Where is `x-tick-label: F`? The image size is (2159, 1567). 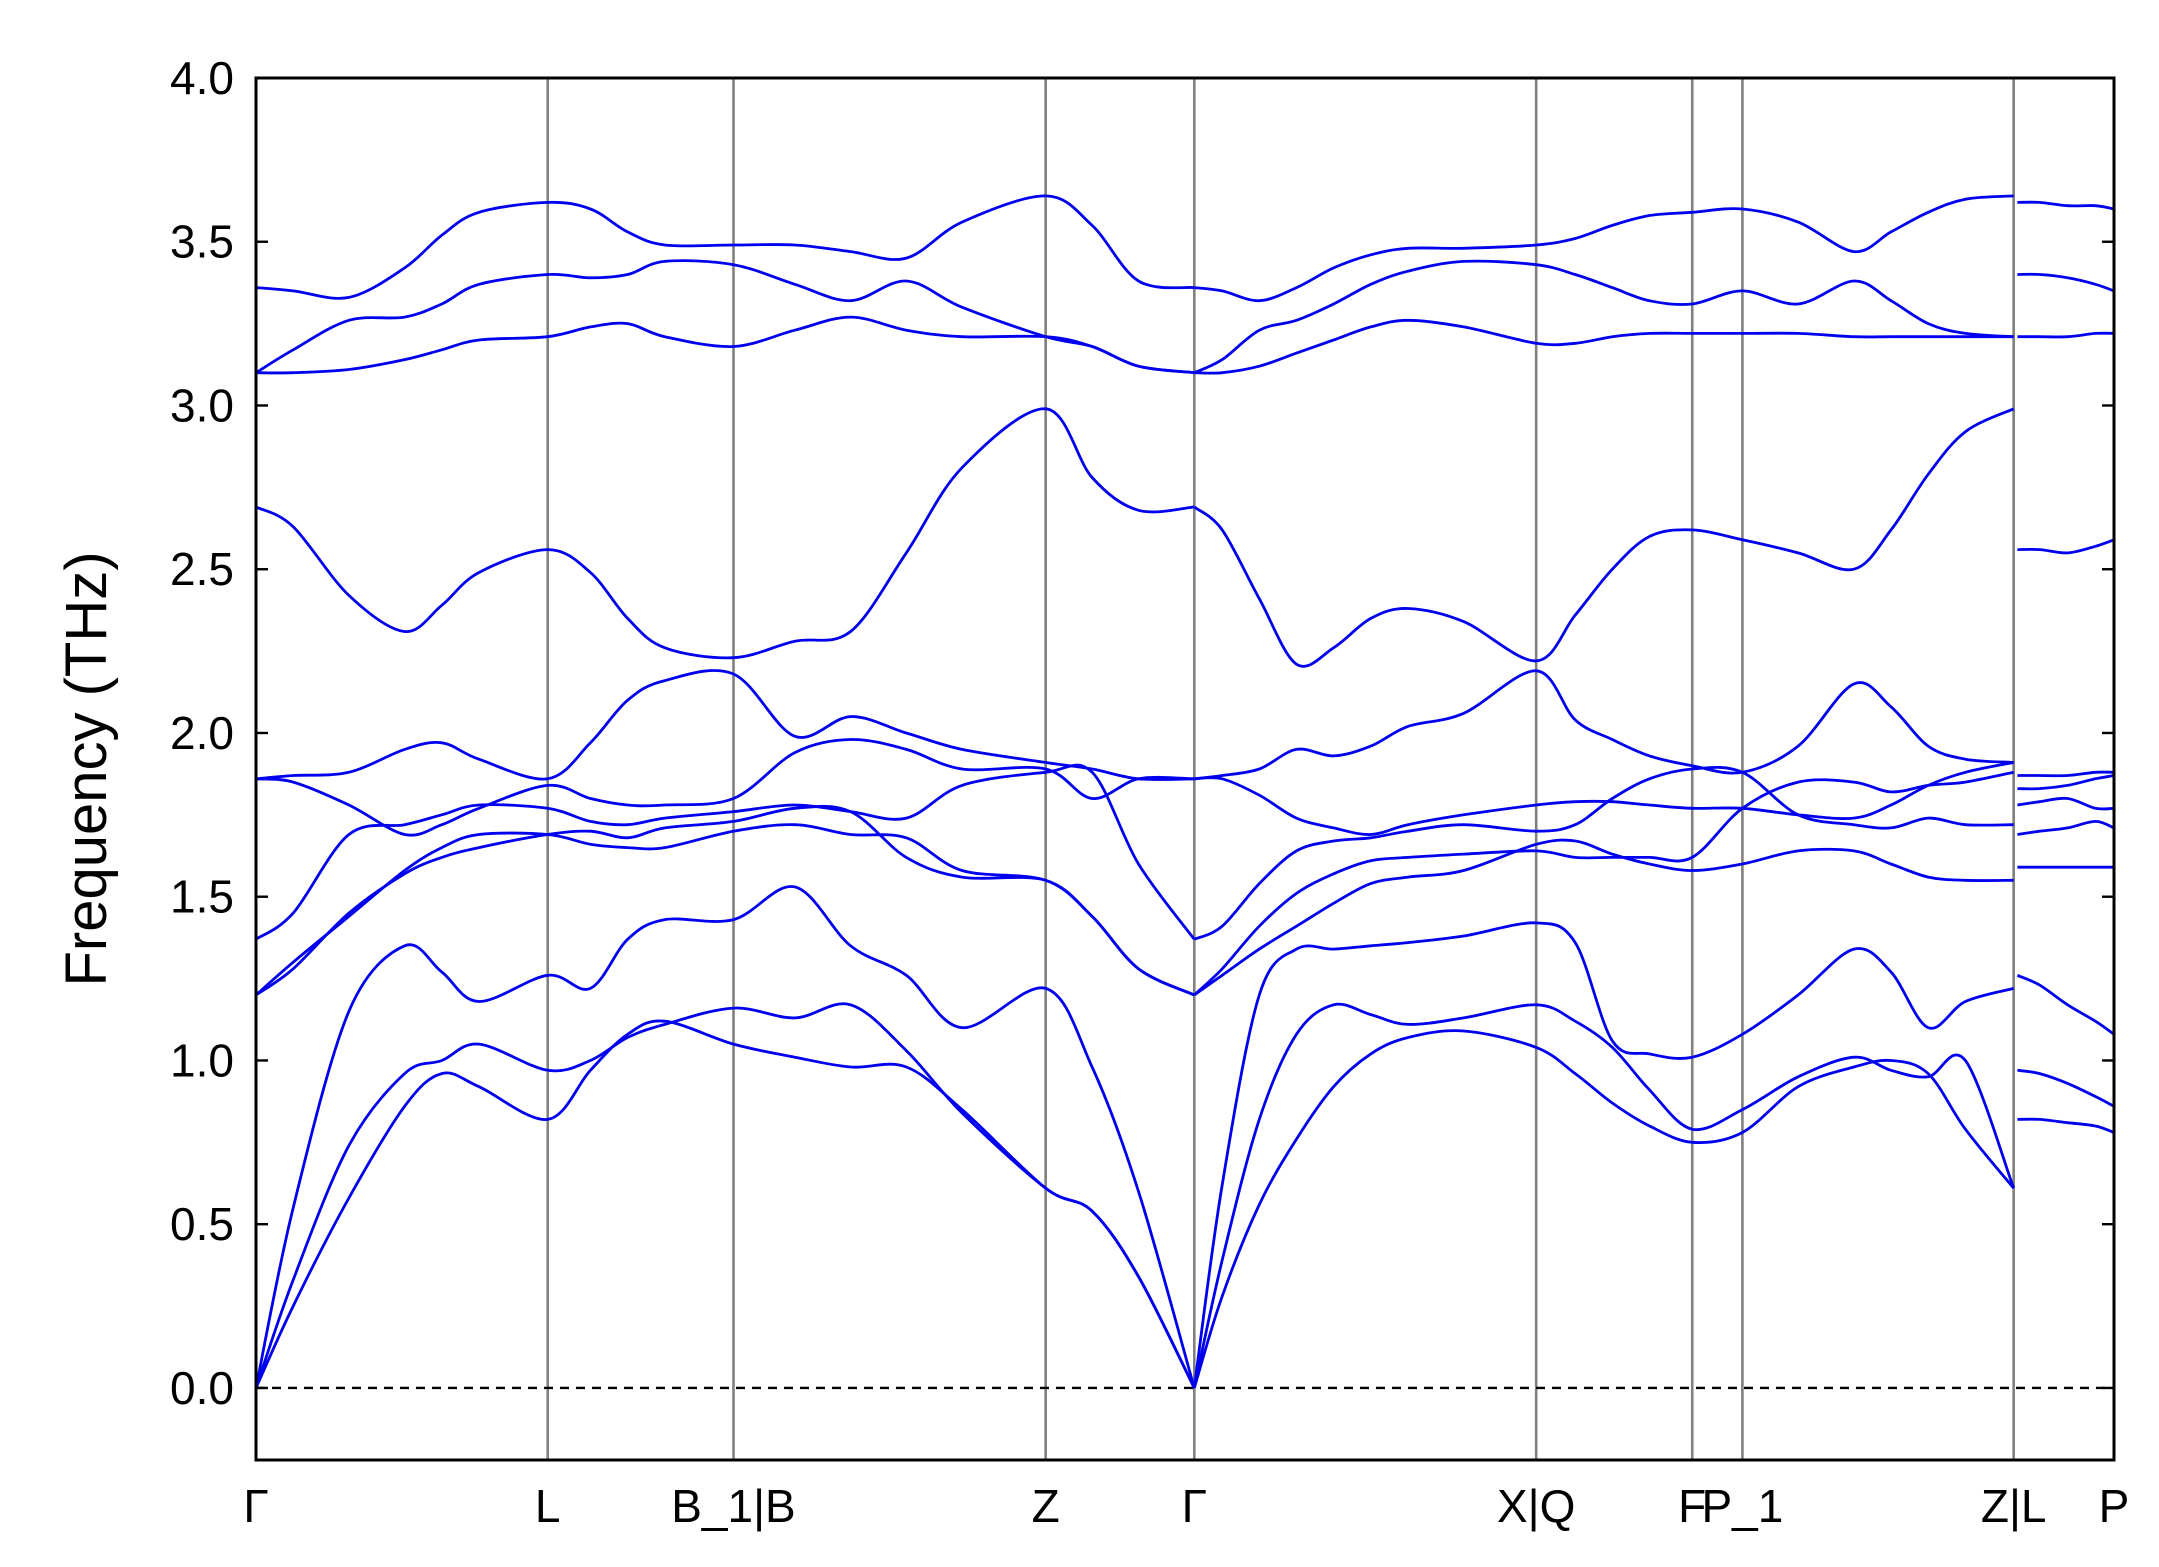
x-tick-label: F is located at coordinates (1692, 1506).